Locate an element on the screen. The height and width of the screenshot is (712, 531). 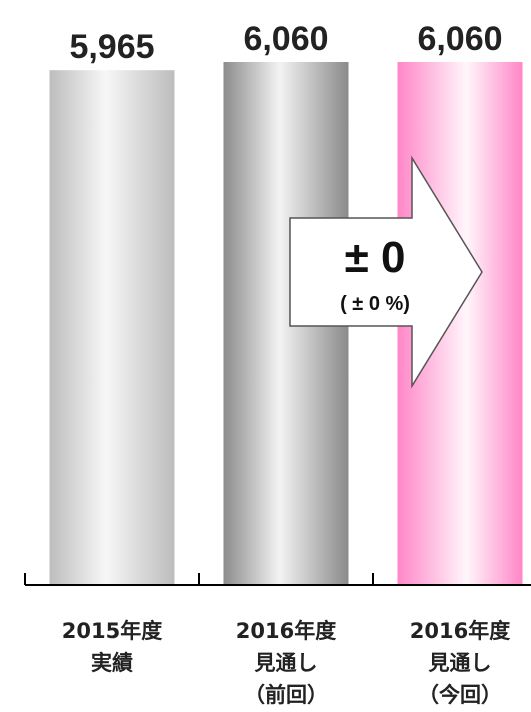
change-arrow: ± 0 ( ± 0 %) is located at coordinates (386, 272).